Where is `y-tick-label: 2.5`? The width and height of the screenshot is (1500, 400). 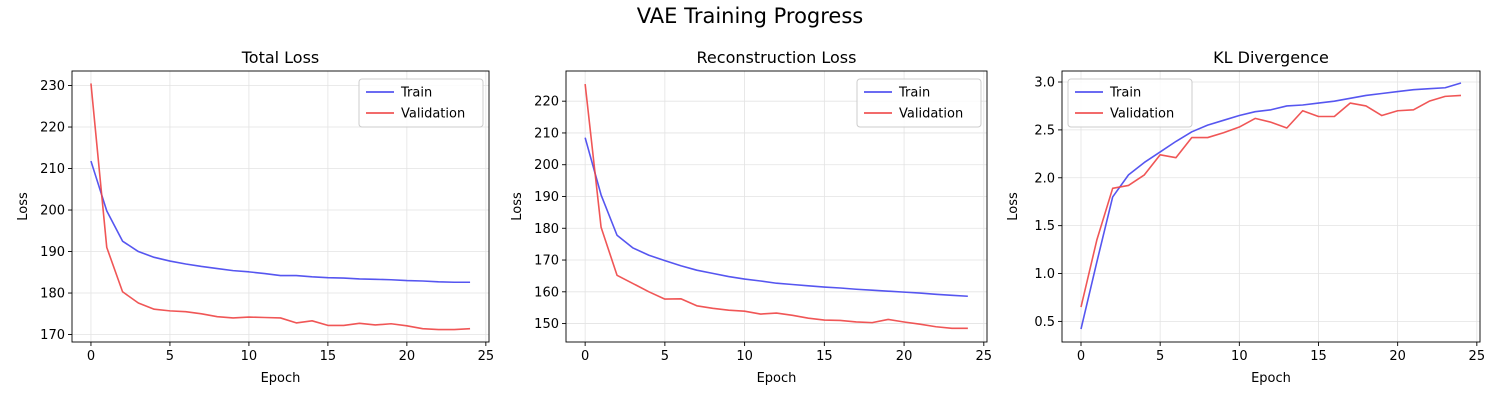 y-tick-label: 2.5 is located at coordinates (1044, 130).